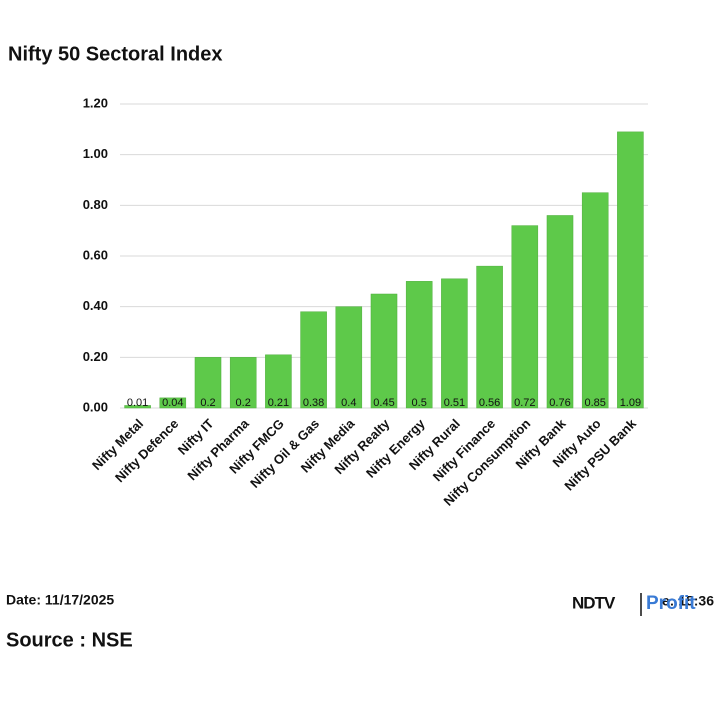 The height and width of the screenshot is (720, 720). I want to click on y-tick-label: 0.20, so click(95, 356).